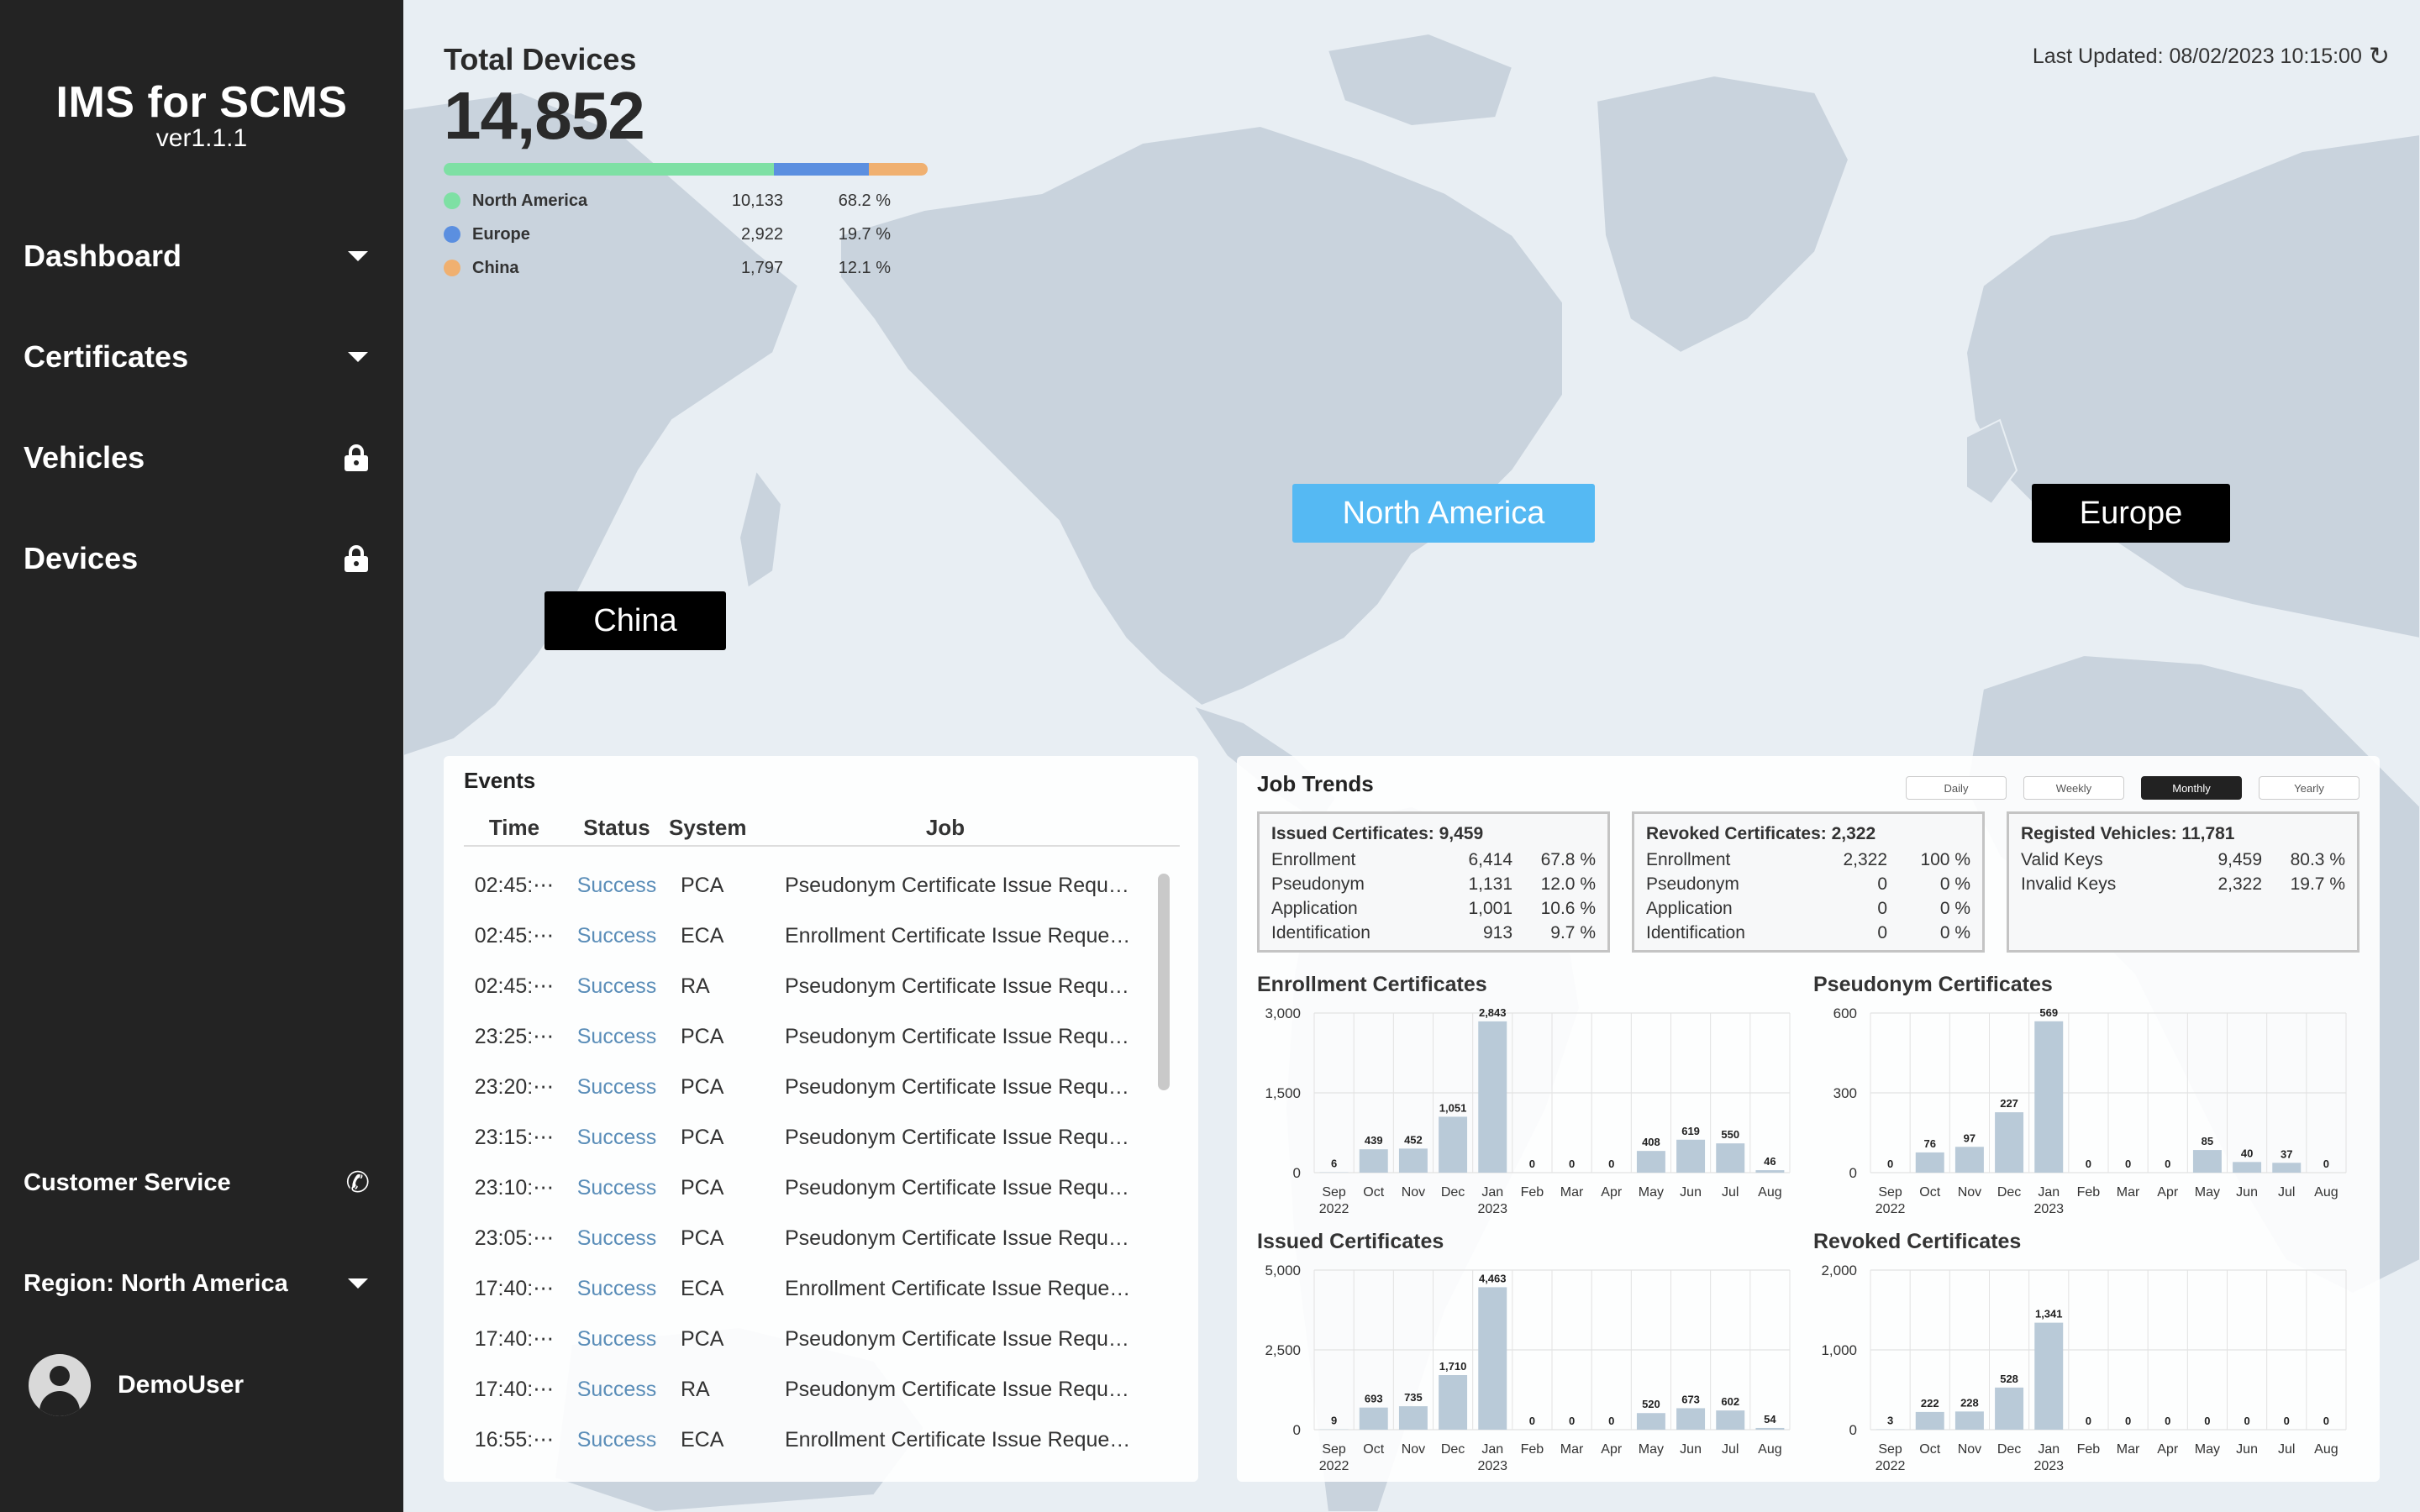 The image size is (2420, 1512). I want to click on summary-row-pct: 67.8 %, so click(1568, 859).